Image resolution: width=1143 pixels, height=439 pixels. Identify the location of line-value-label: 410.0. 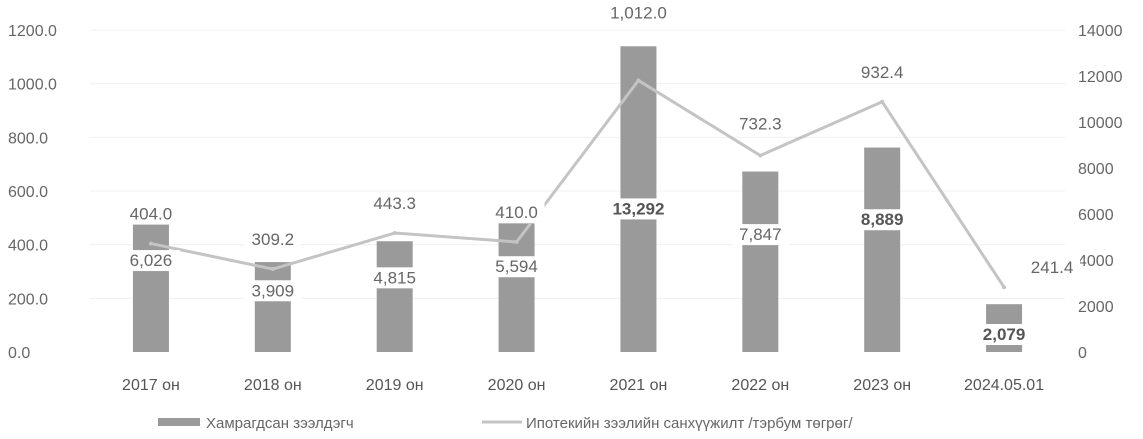
(516, 212).